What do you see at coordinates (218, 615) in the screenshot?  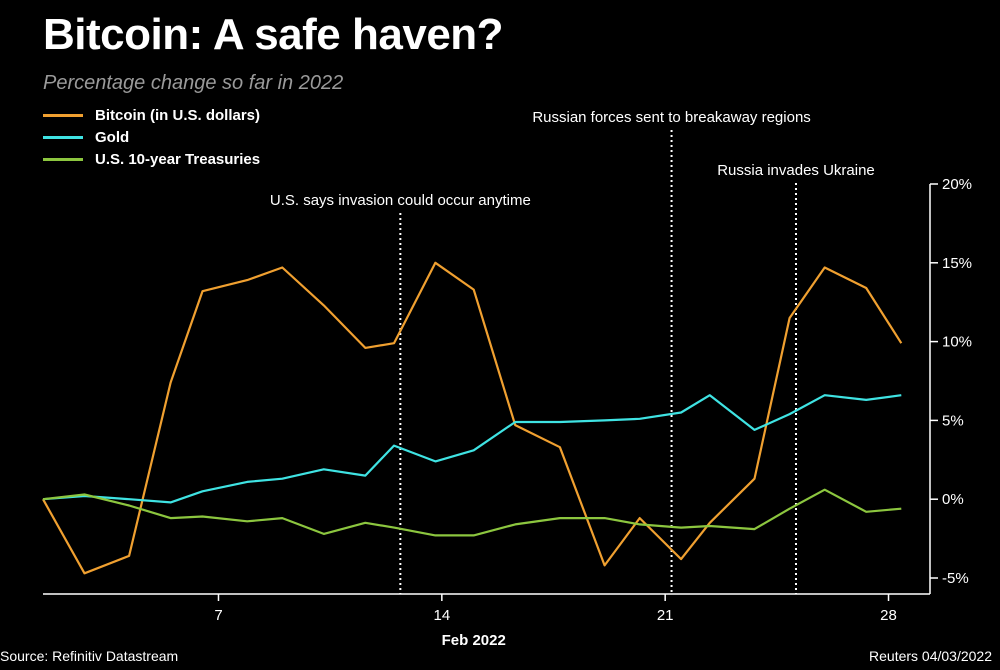 I see `x-tick-label: 7` at bounding box center [218, 615].